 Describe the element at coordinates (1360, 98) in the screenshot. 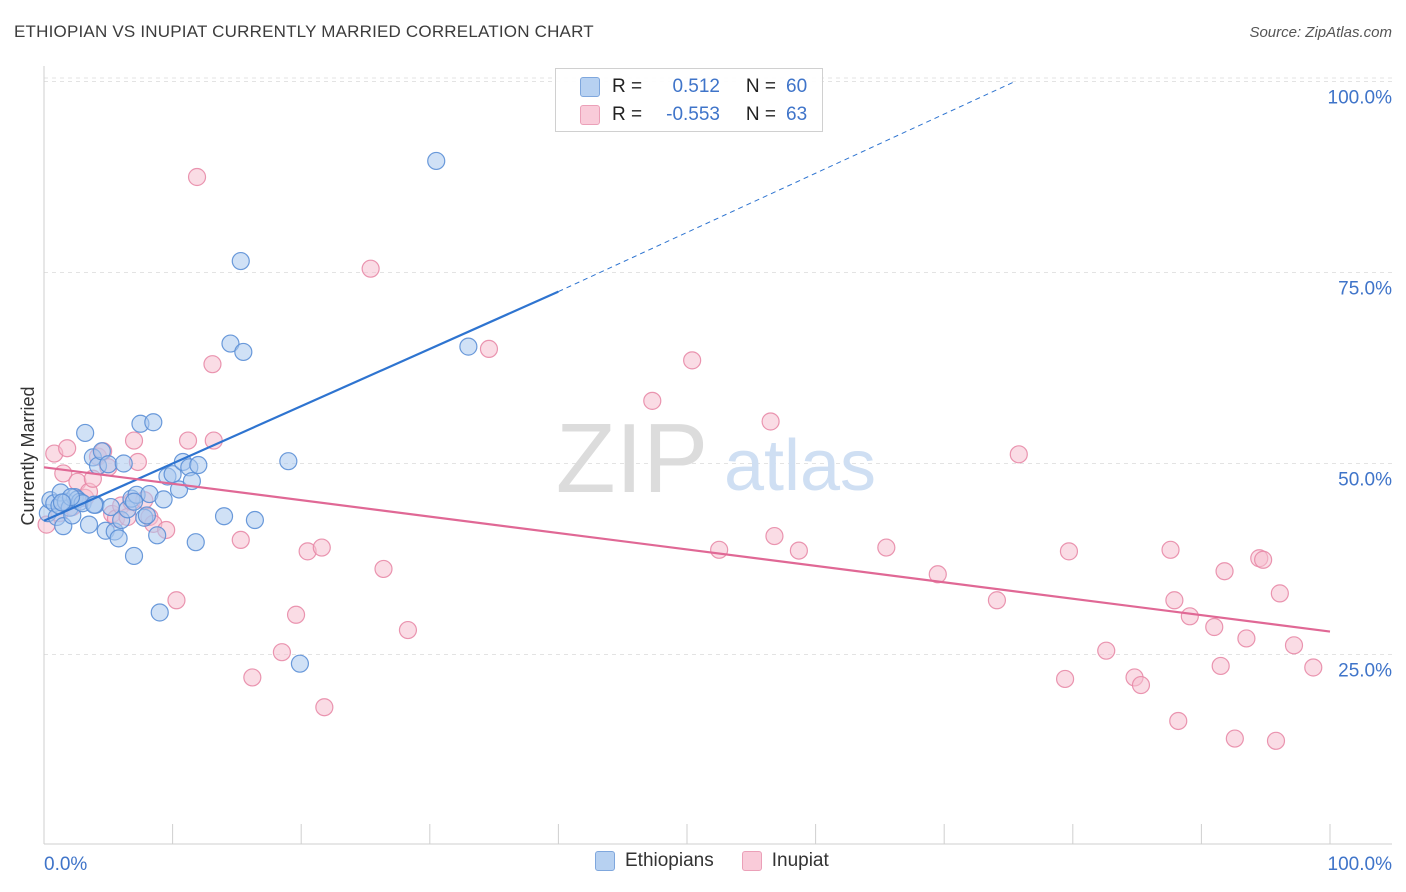

I see `y-tick-label: 100.0%` at that location.